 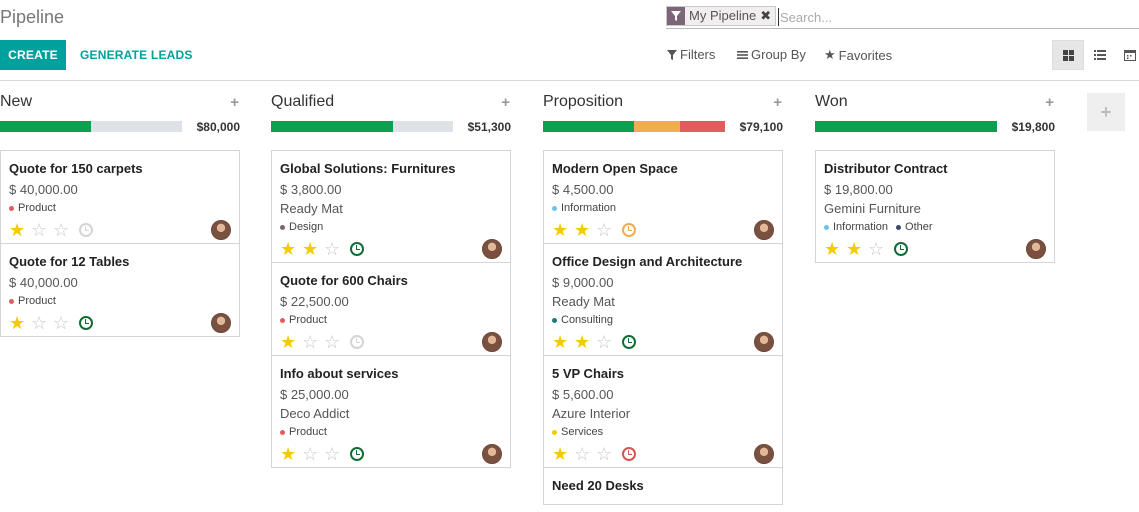 What do you see at coordinates (583, 101) in the screenshot?
I see `column-title: Proposition` at bounding box center [583, 101].